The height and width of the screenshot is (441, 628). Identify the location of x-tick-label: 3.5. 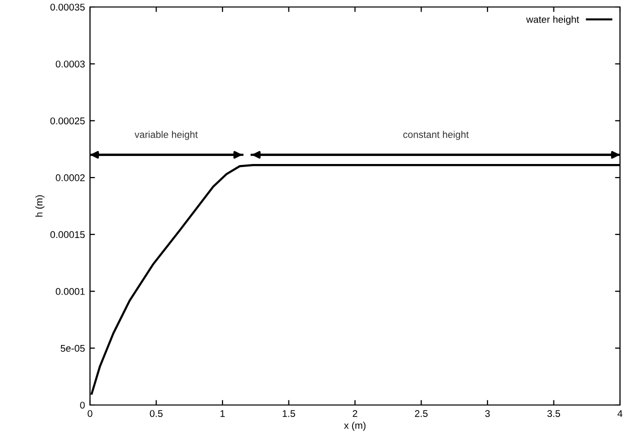
(553, 413).